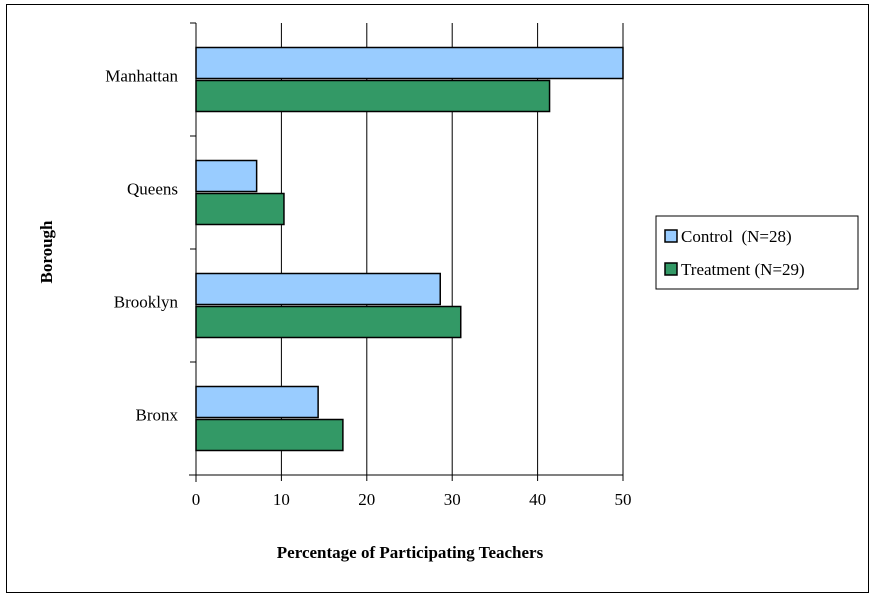 This screenshot has height=597, width=875. I want to click on bar-bronx-control, so click(257, 402).